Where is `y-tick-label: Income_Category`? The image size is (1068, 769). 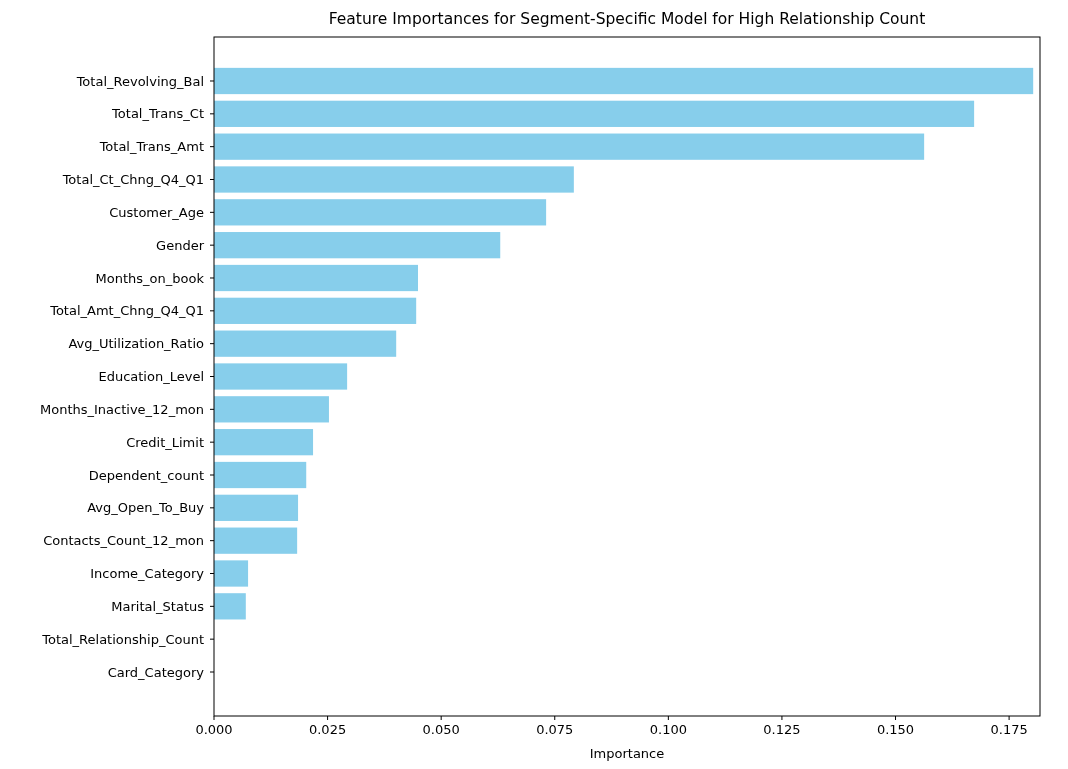
y-tick-label: Income_Category is located at coordinates (147, 574).